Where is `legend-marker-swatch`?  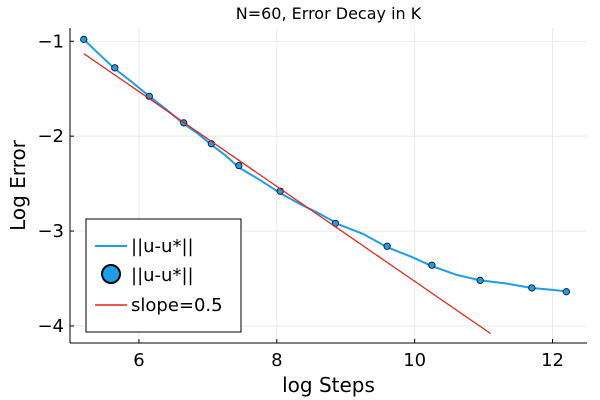
legend-marker-swatch is located at coordinates (111, 274).